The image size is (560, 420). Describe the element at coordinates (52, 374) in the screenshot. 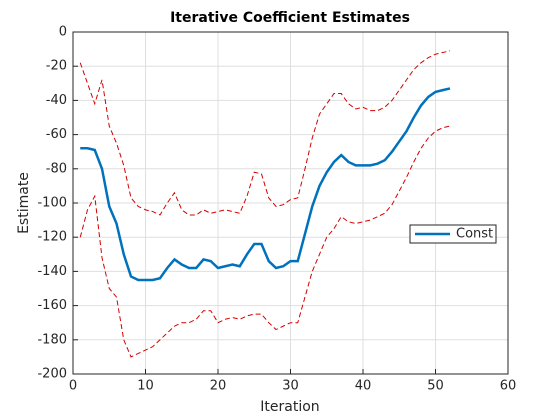

I see `y-tick-label: -200` at that location.